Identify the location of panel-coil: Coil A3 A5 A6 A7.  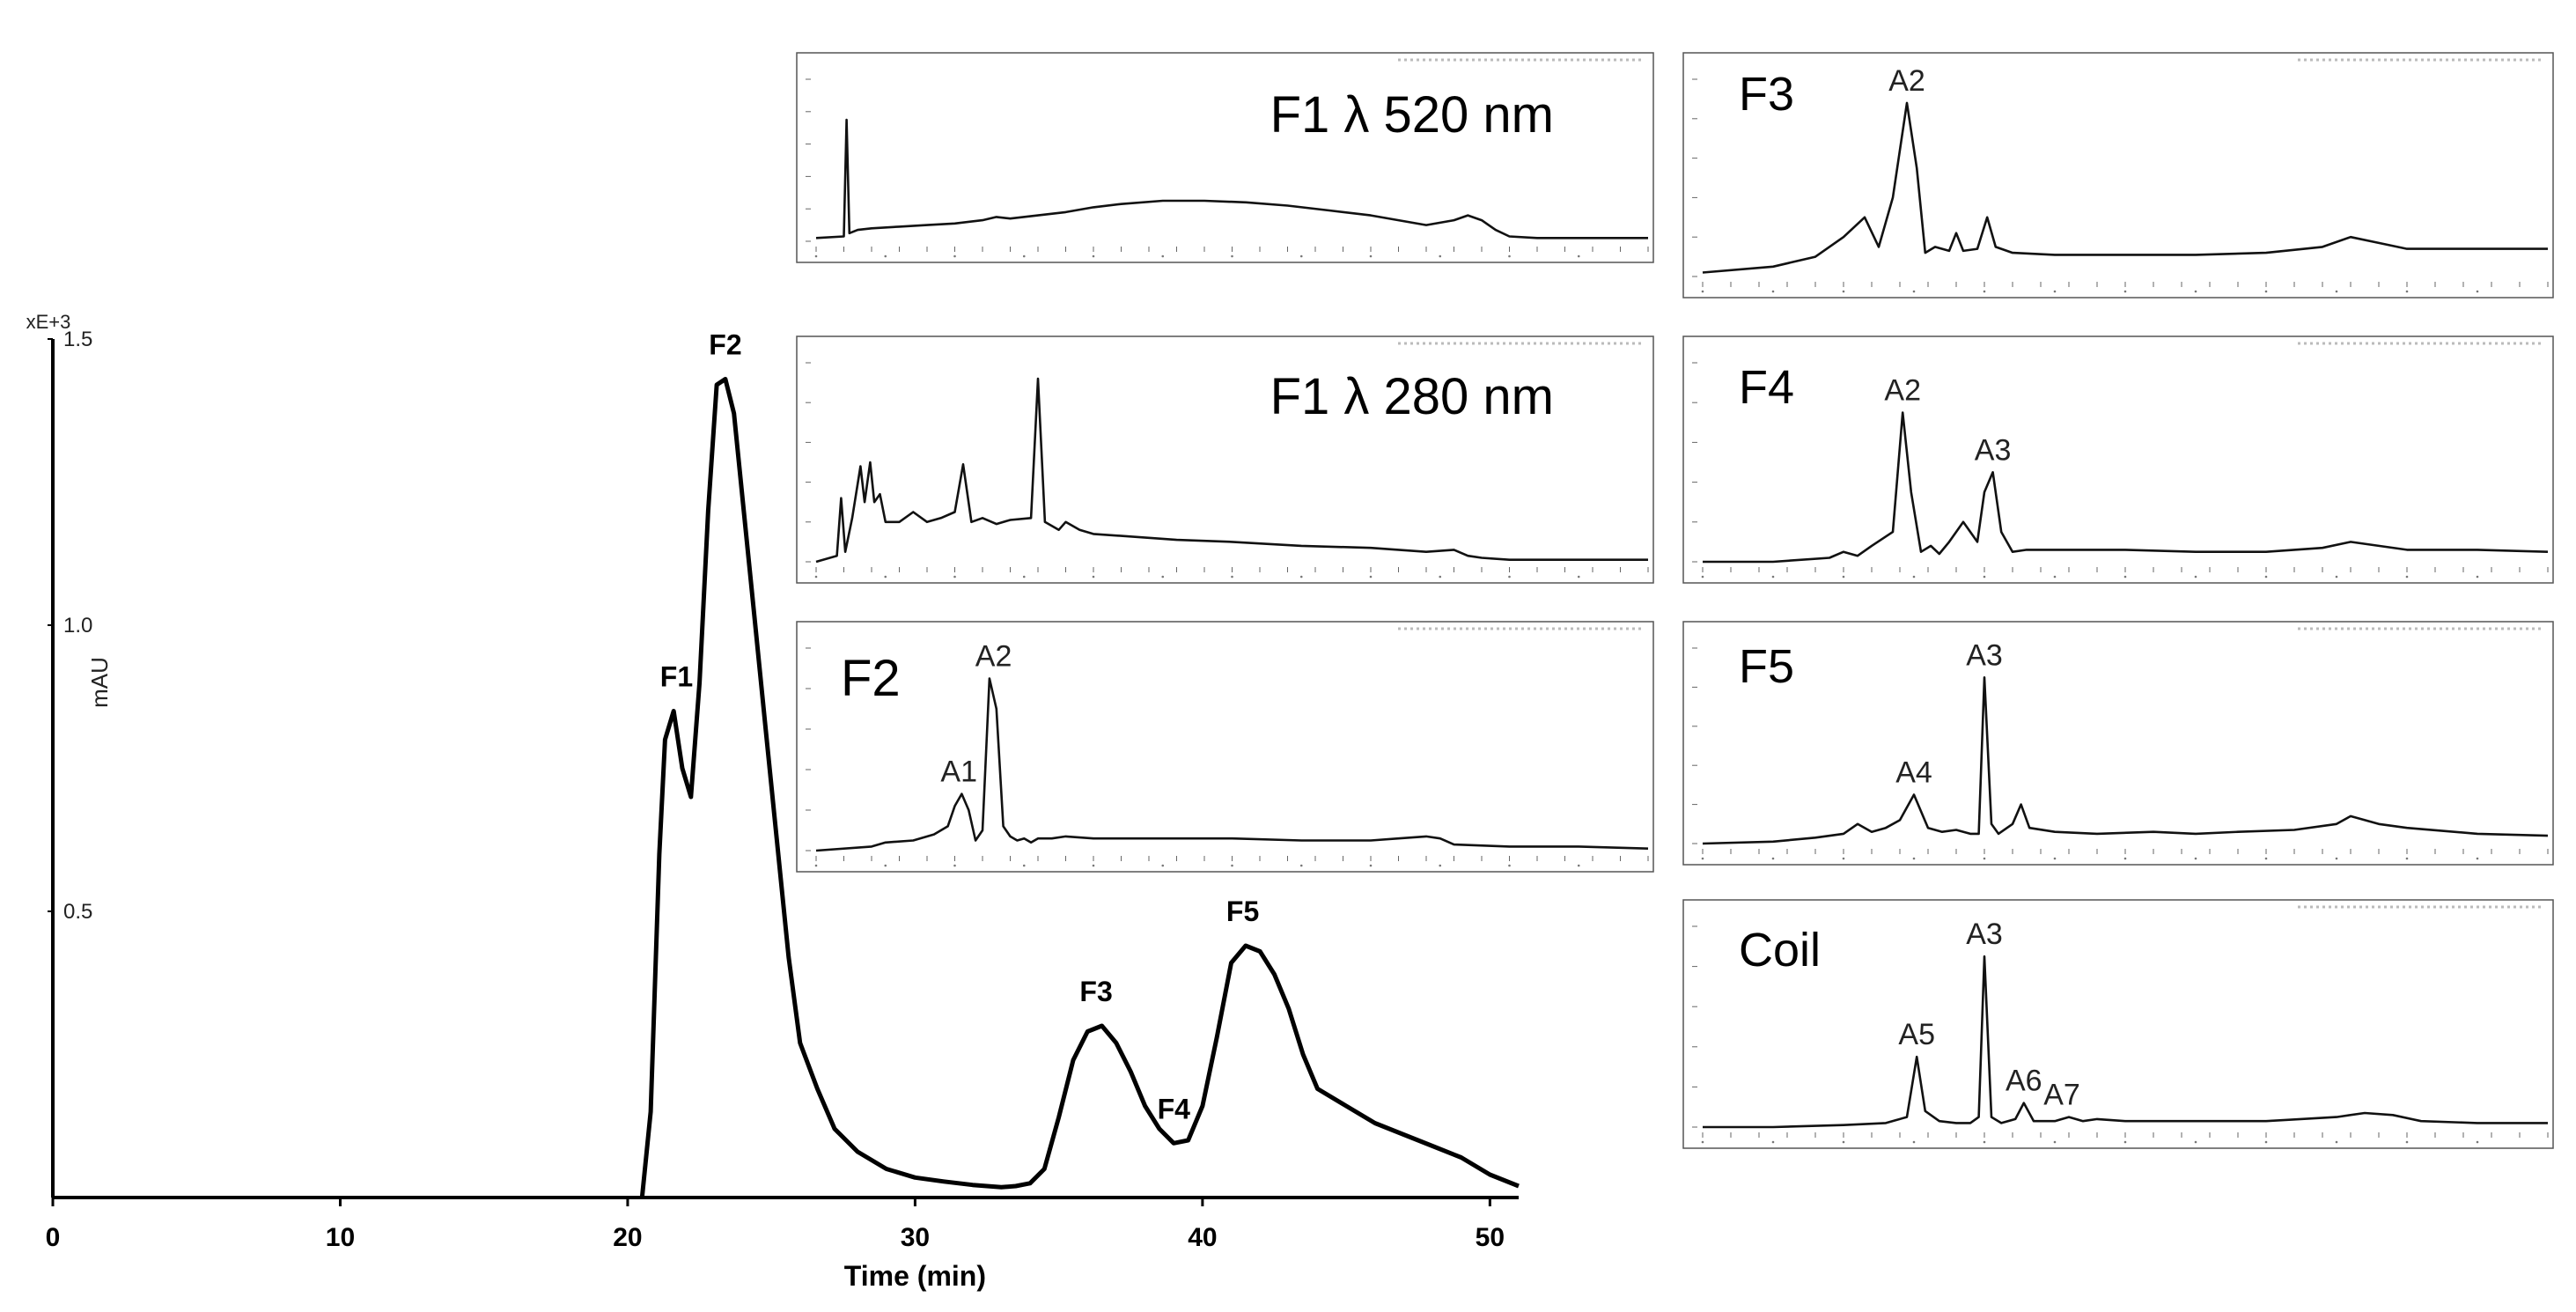
(2118, 1024).